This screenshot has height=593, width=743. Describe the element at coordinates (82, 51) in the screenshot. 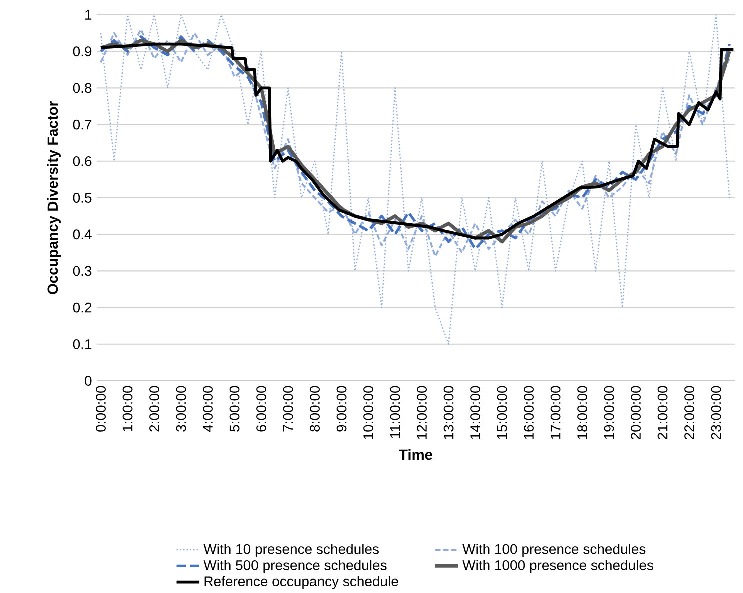

I see `y-tick-label: 0.9` at that location.